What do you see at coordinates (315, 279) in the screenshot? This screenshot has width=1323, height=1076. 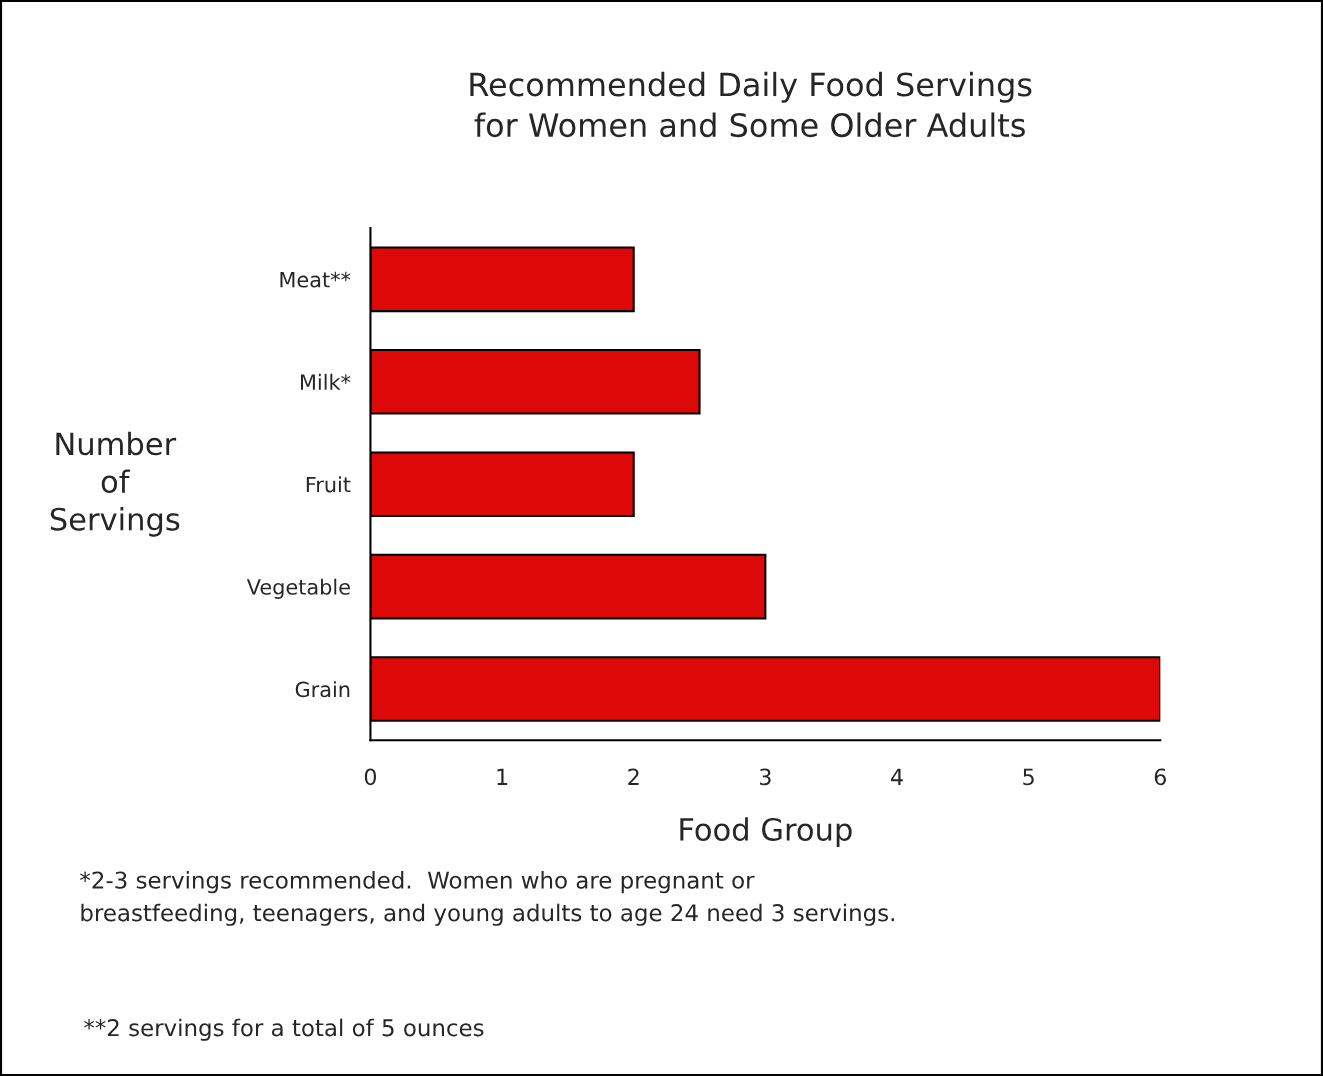 I see `y-tick-label: Meat**` at bounding box center [315, 279].